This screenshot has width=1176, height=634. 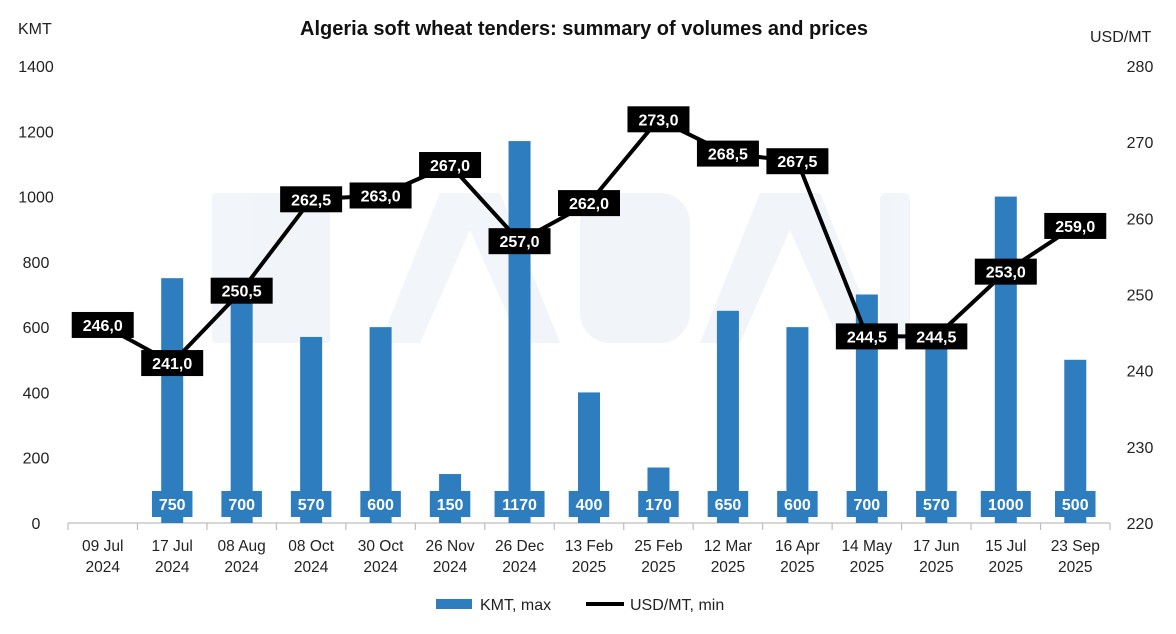 I want to click on left-axis-unit: KMT, so click(x=35, y=29).